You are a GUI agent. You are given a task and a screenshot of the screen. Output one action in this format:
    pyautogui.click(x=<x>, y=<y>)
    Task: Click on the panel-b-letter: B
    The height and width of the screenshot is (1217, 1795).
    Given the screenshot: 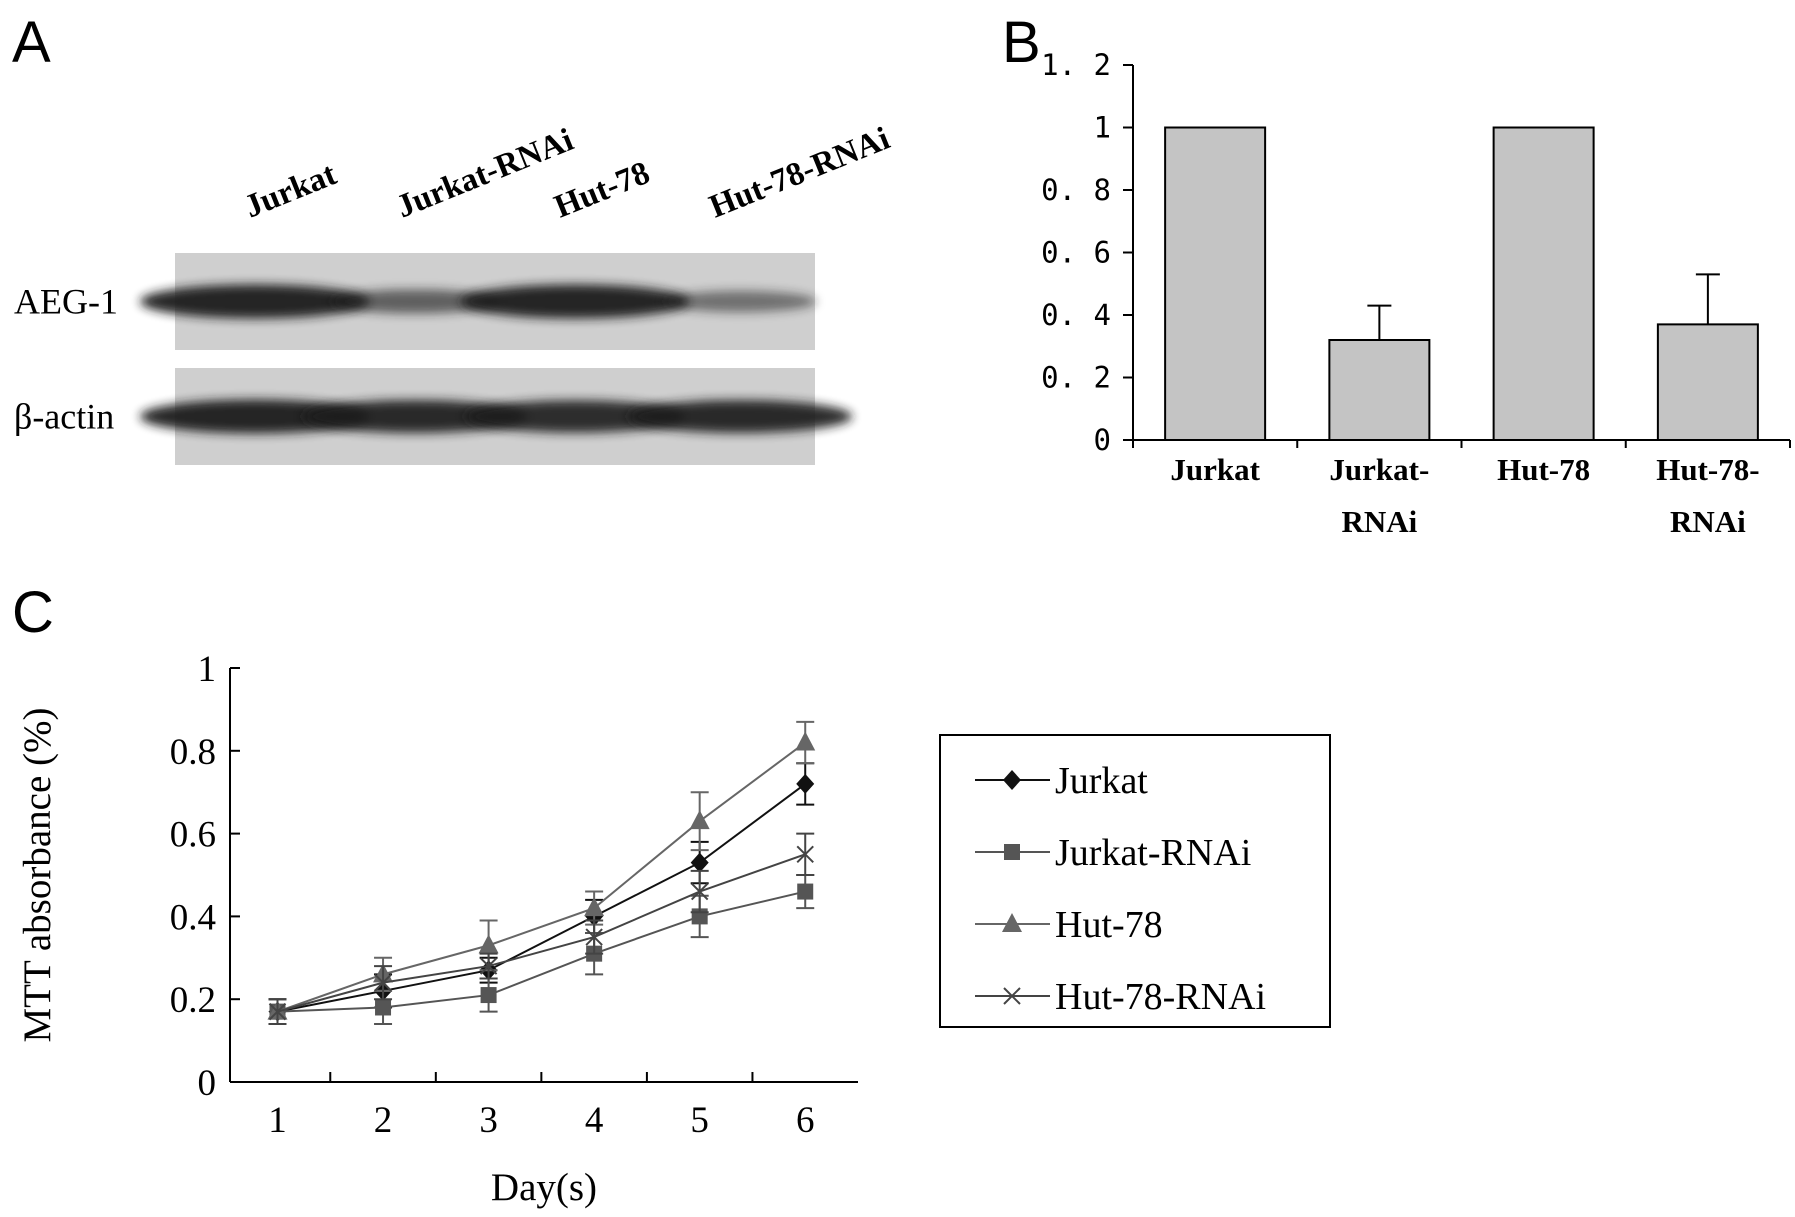 What is the action you would take?
    pyautogui.click(x=1021, y=42)
    